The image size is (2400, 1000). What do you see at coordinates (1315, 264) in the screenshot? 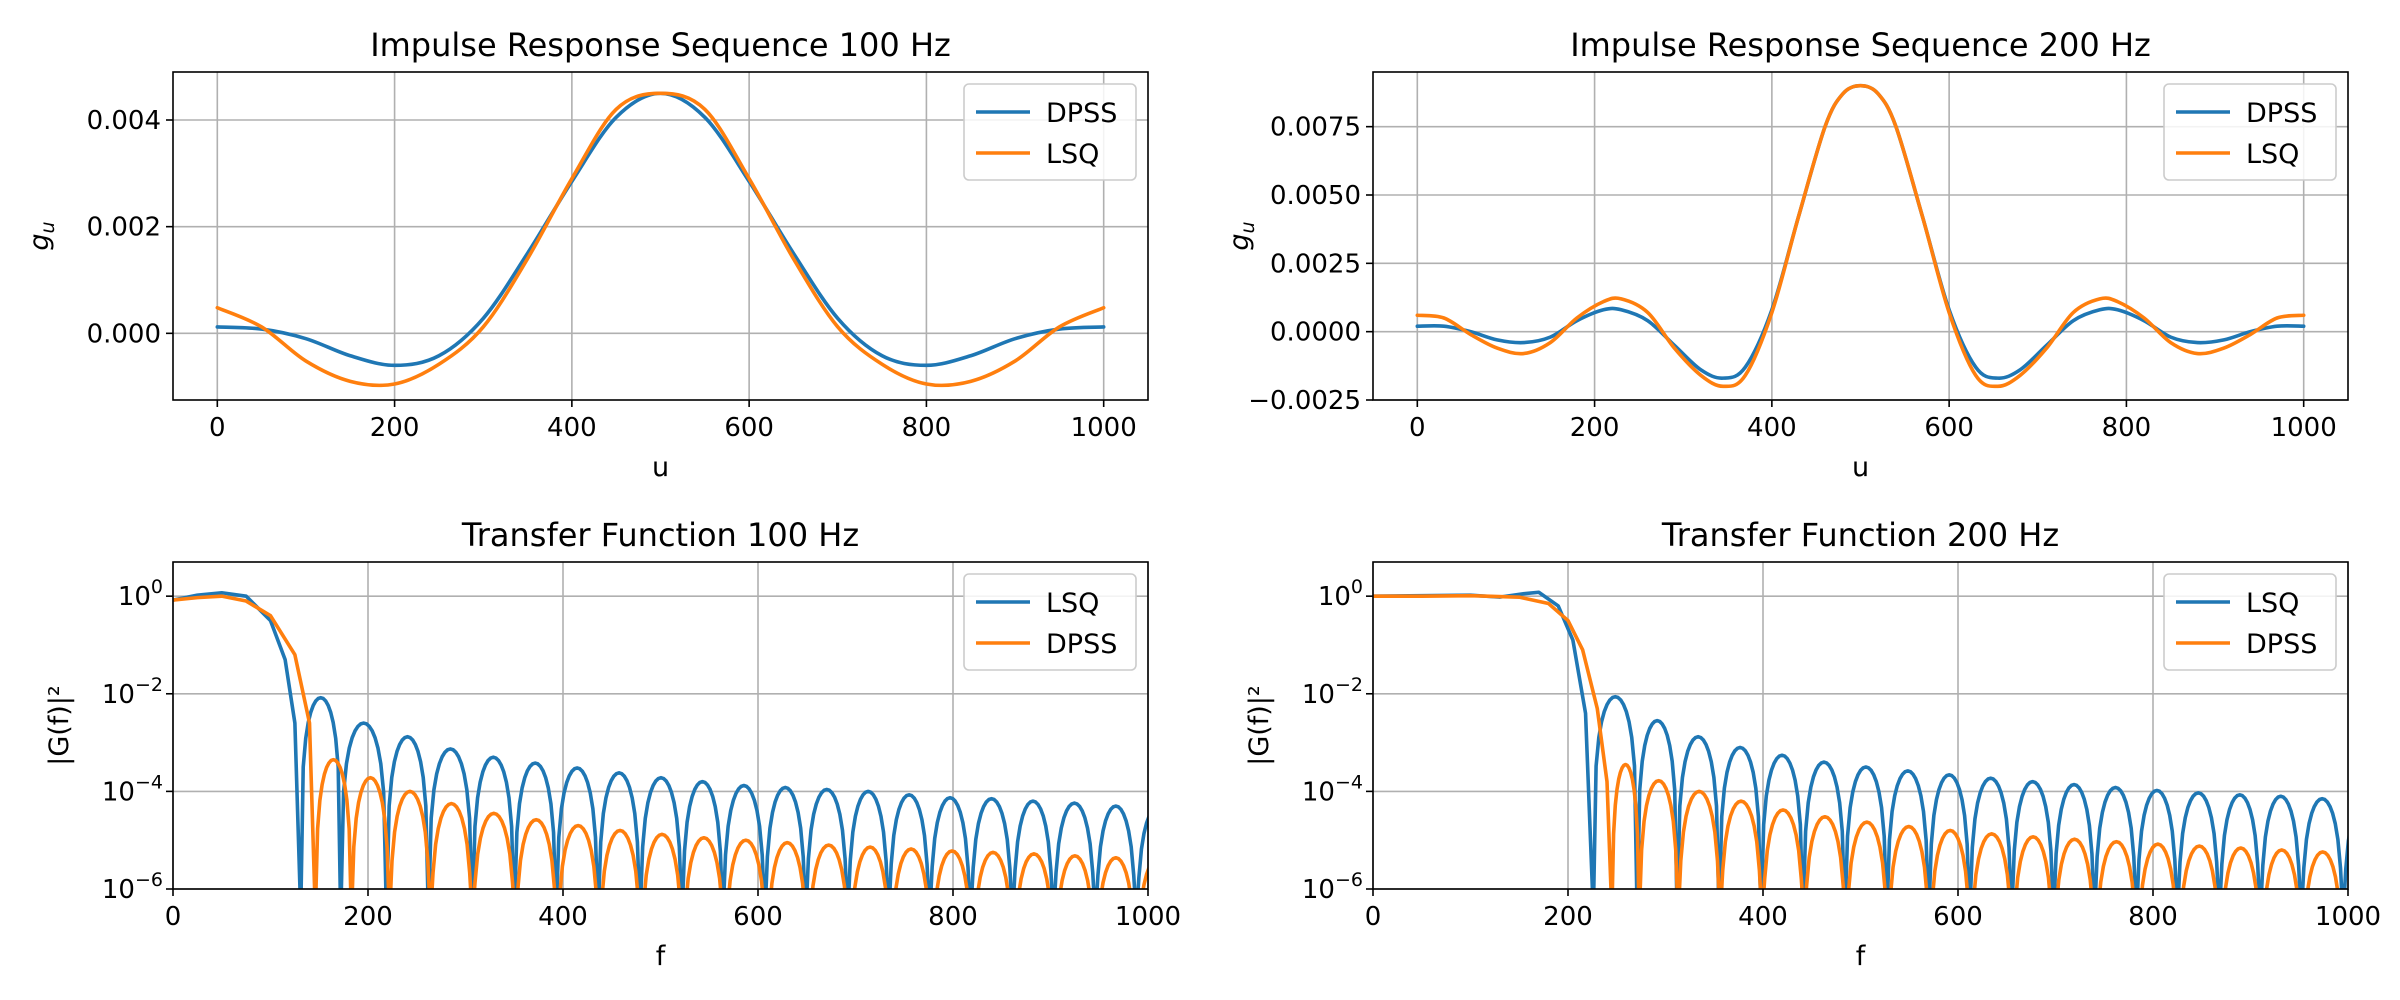
I see `y-tick-label: 0.0025` at bounding box center [1315, 264].